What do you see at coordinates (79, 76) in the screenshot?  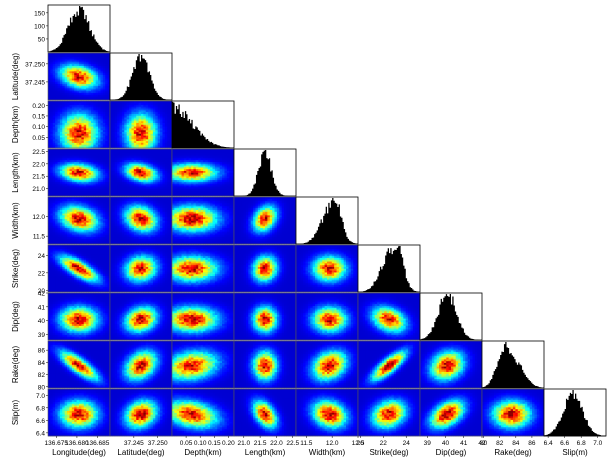 I see `density-panel-latitude-vs-longitude` at bounding box center [79, 76].